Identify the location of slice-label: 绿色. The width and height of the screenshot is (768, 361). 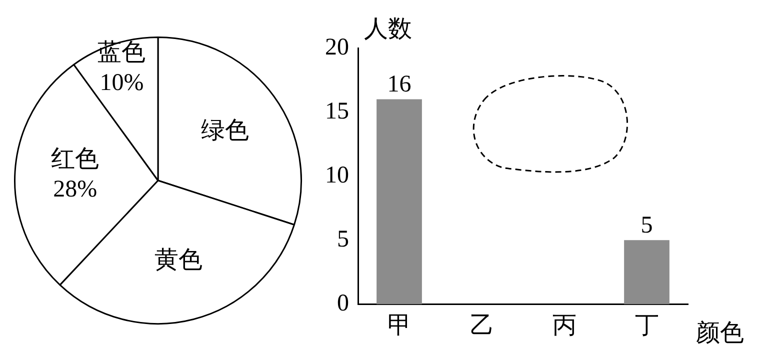
(225, 131).